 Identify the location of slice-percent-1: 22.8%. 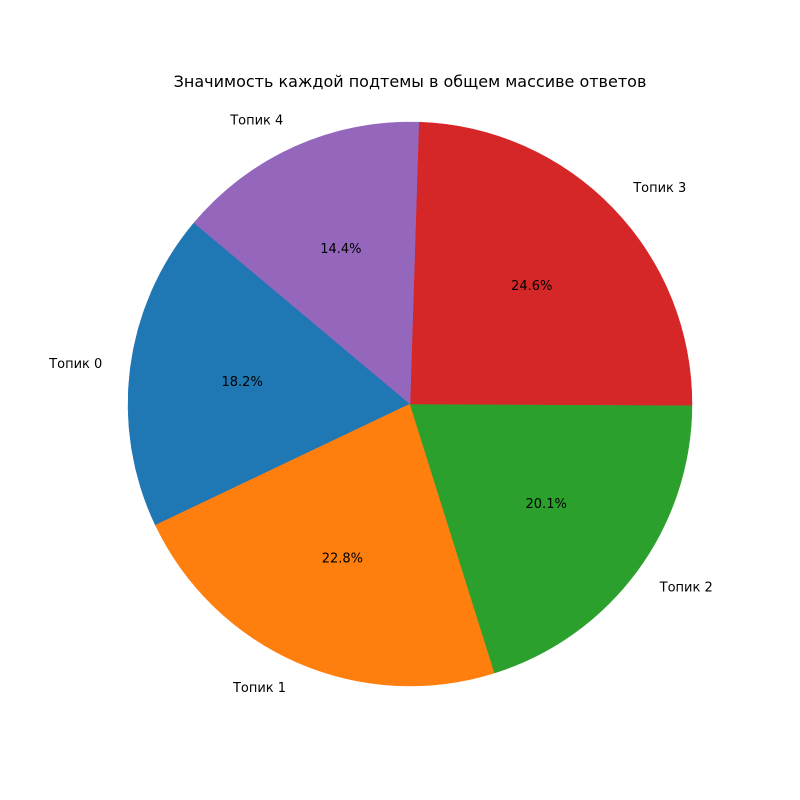
(342, 559).